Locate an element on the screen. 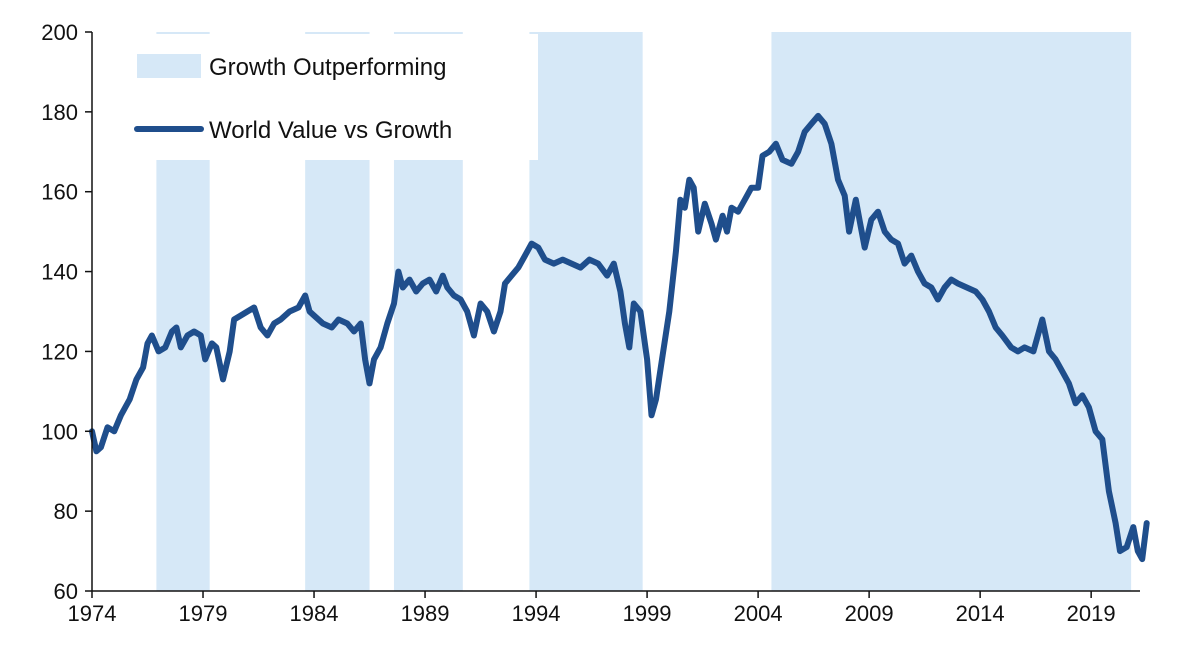  x-tick-label: 2019 is located at coordinates (1091, 613).